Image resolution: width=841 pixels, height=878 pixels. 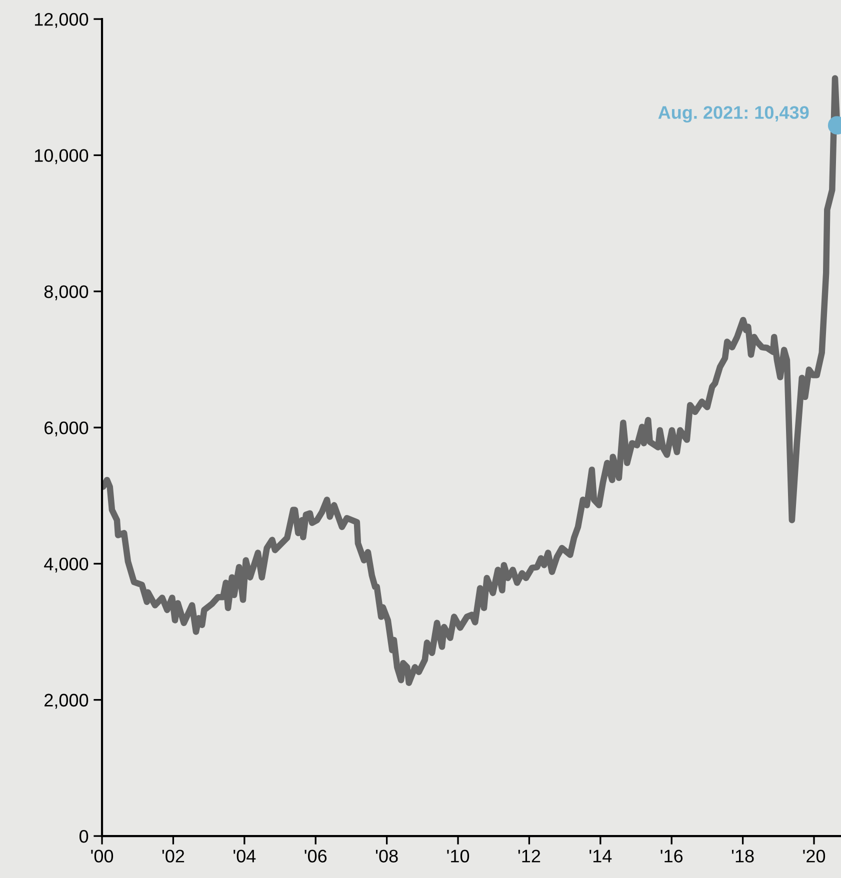 What do you see at coordinates (529, 856) in the screenshot?
I see `x-tick-label: '12` at bounding box center [529, 856].